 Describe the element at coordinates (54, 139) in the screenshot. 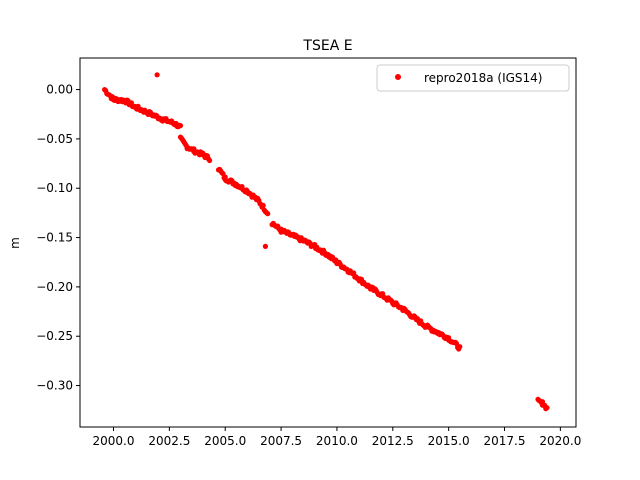

I see `y-tick-label: −0.05` at that location.